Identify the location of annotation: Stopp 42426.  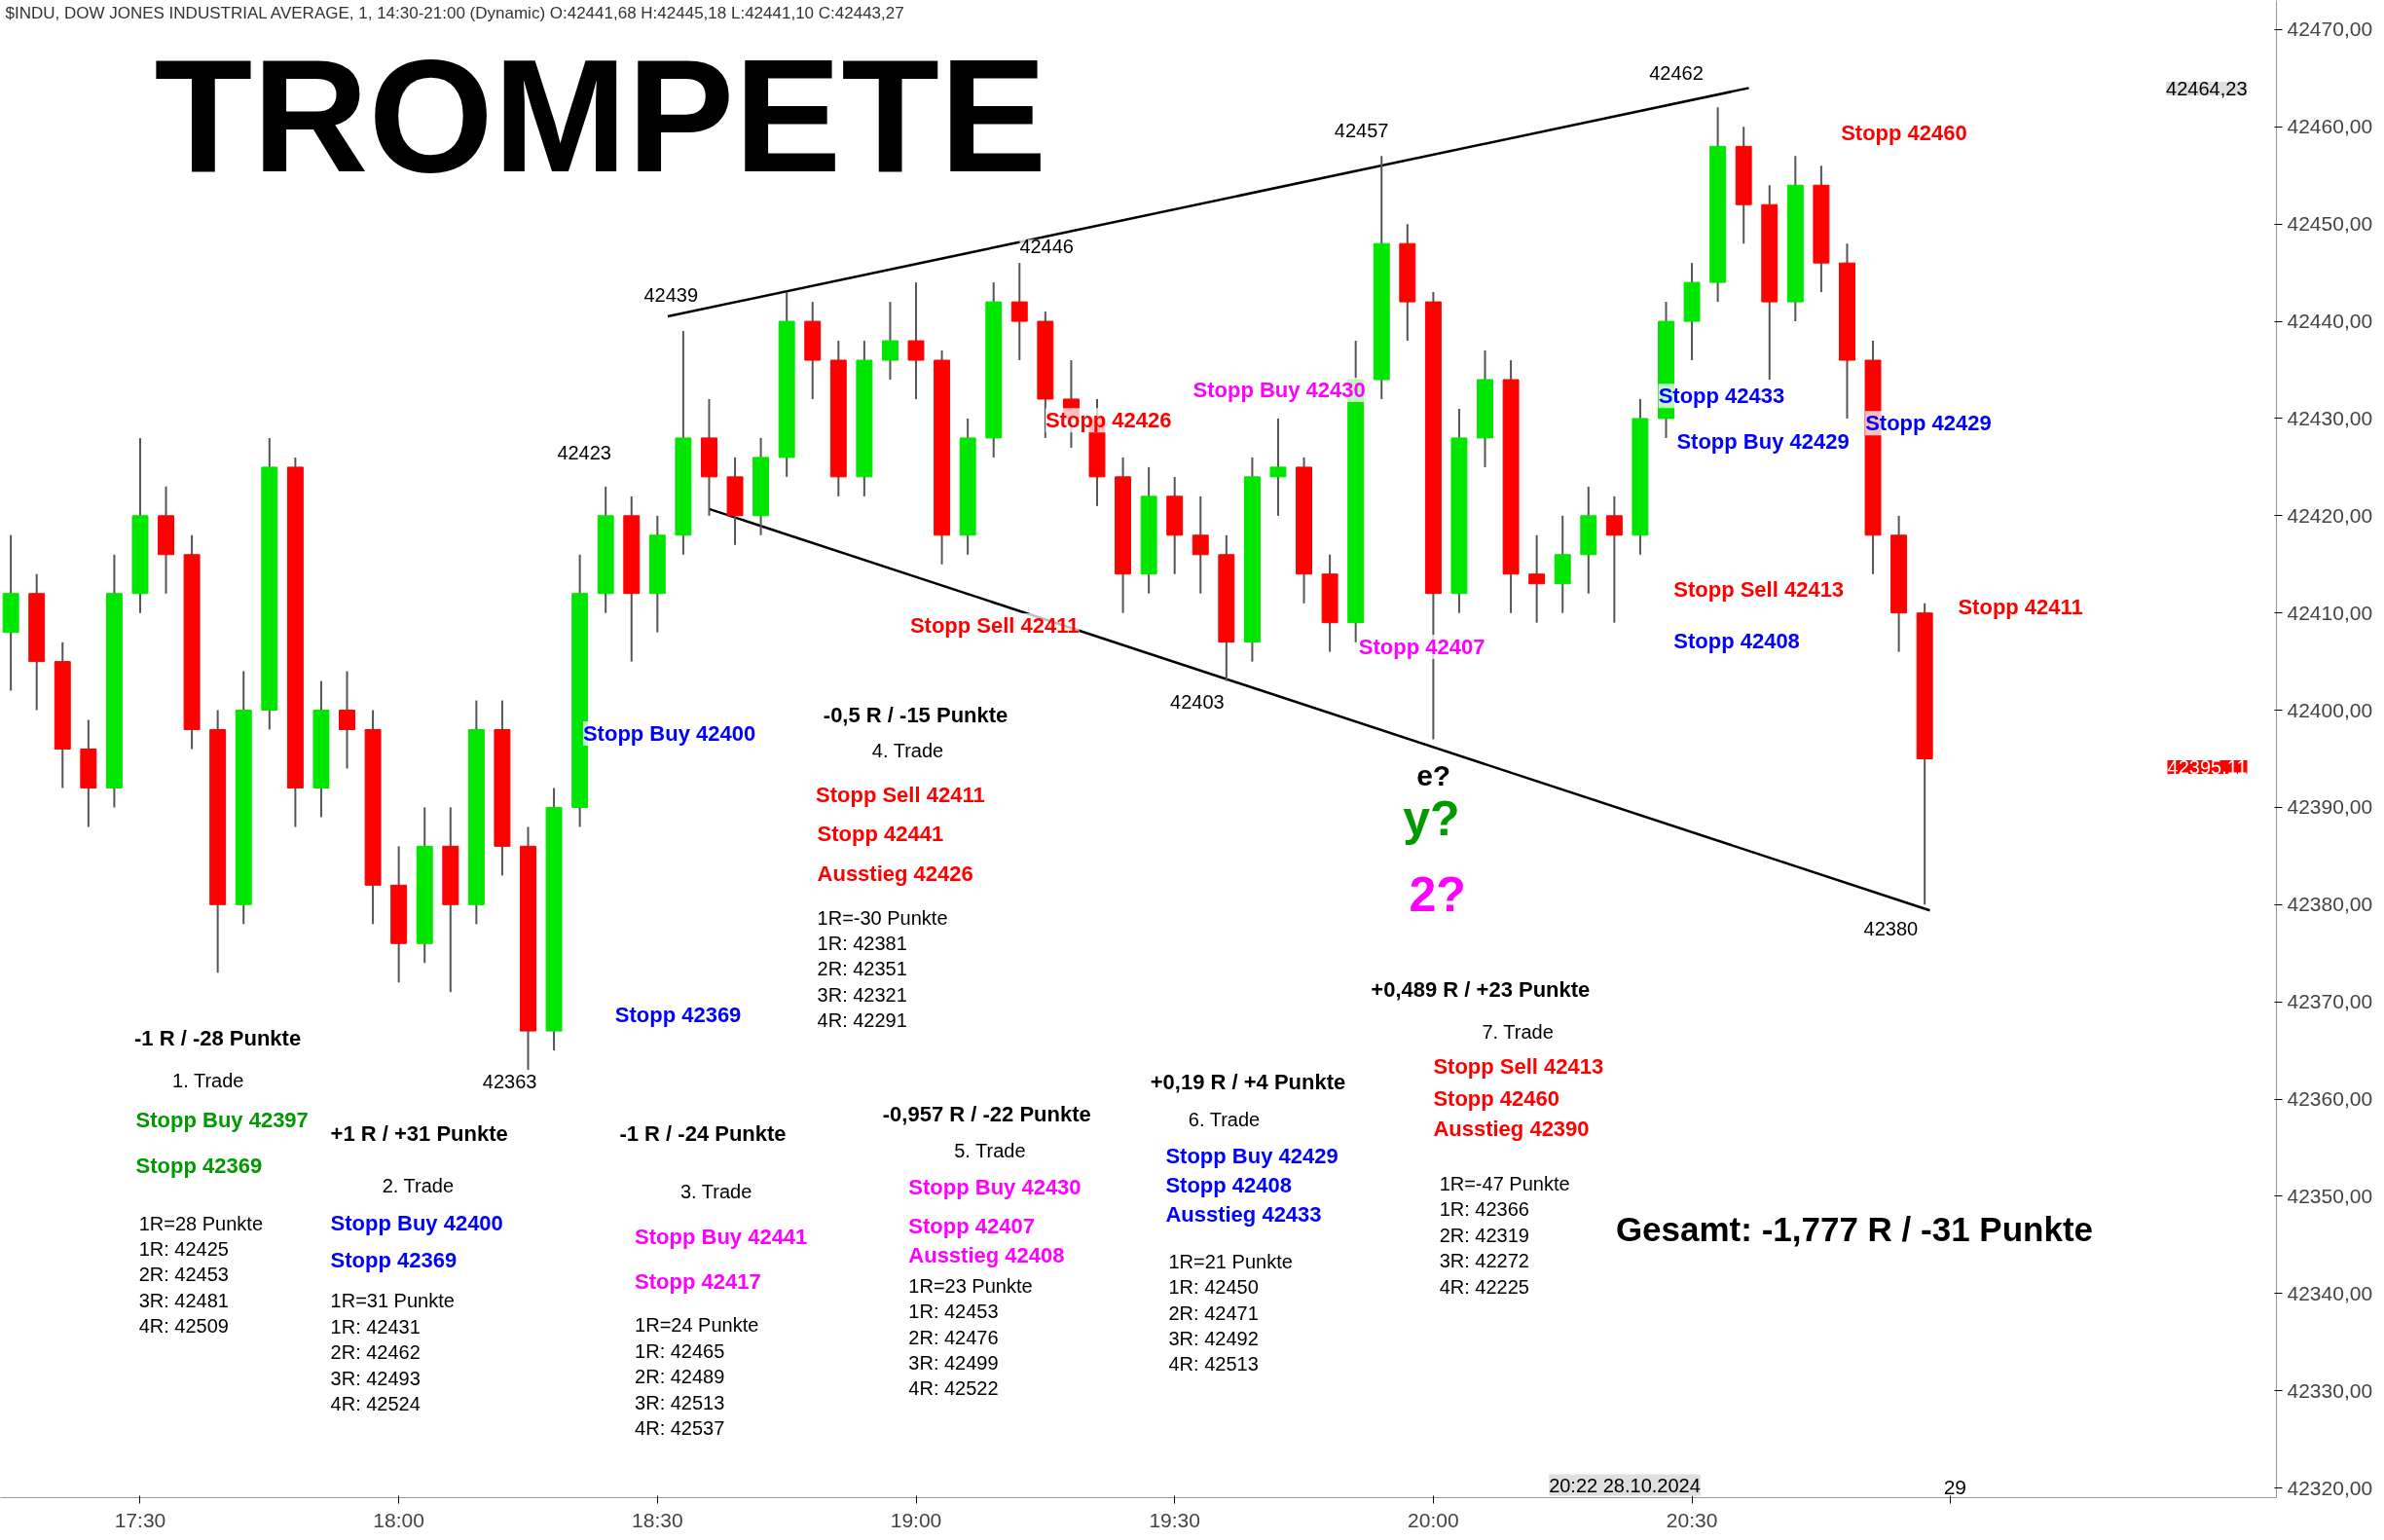
(1108, 420).